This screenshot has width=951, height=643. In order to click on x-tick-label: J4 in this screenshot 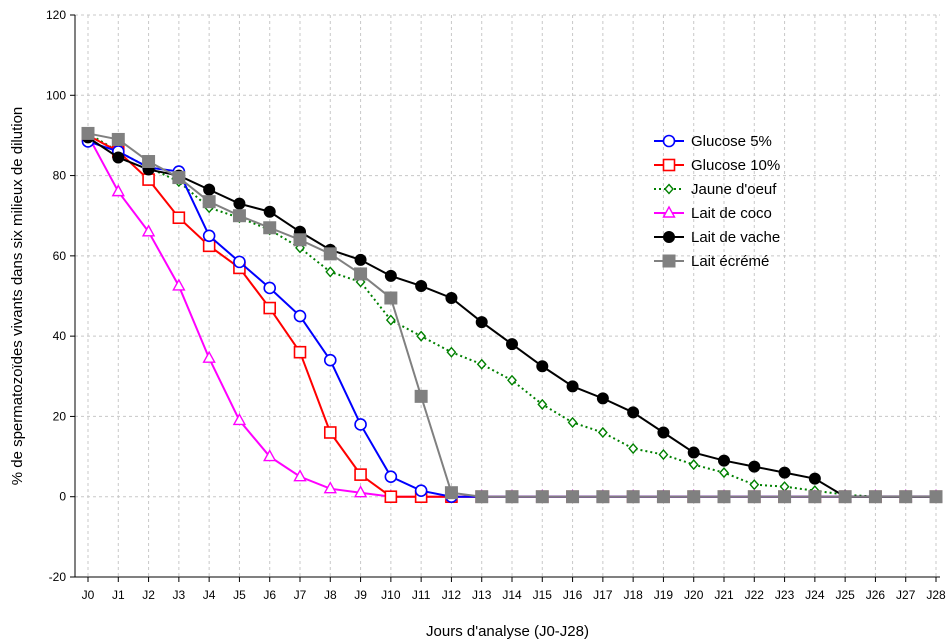, I will do `click(209, 595)`.